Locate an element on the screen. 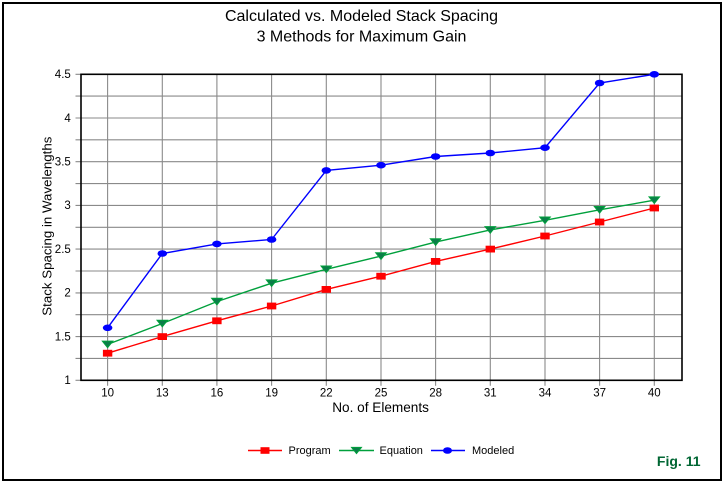  svg-text: 4 is located at coordinates (67, 119).